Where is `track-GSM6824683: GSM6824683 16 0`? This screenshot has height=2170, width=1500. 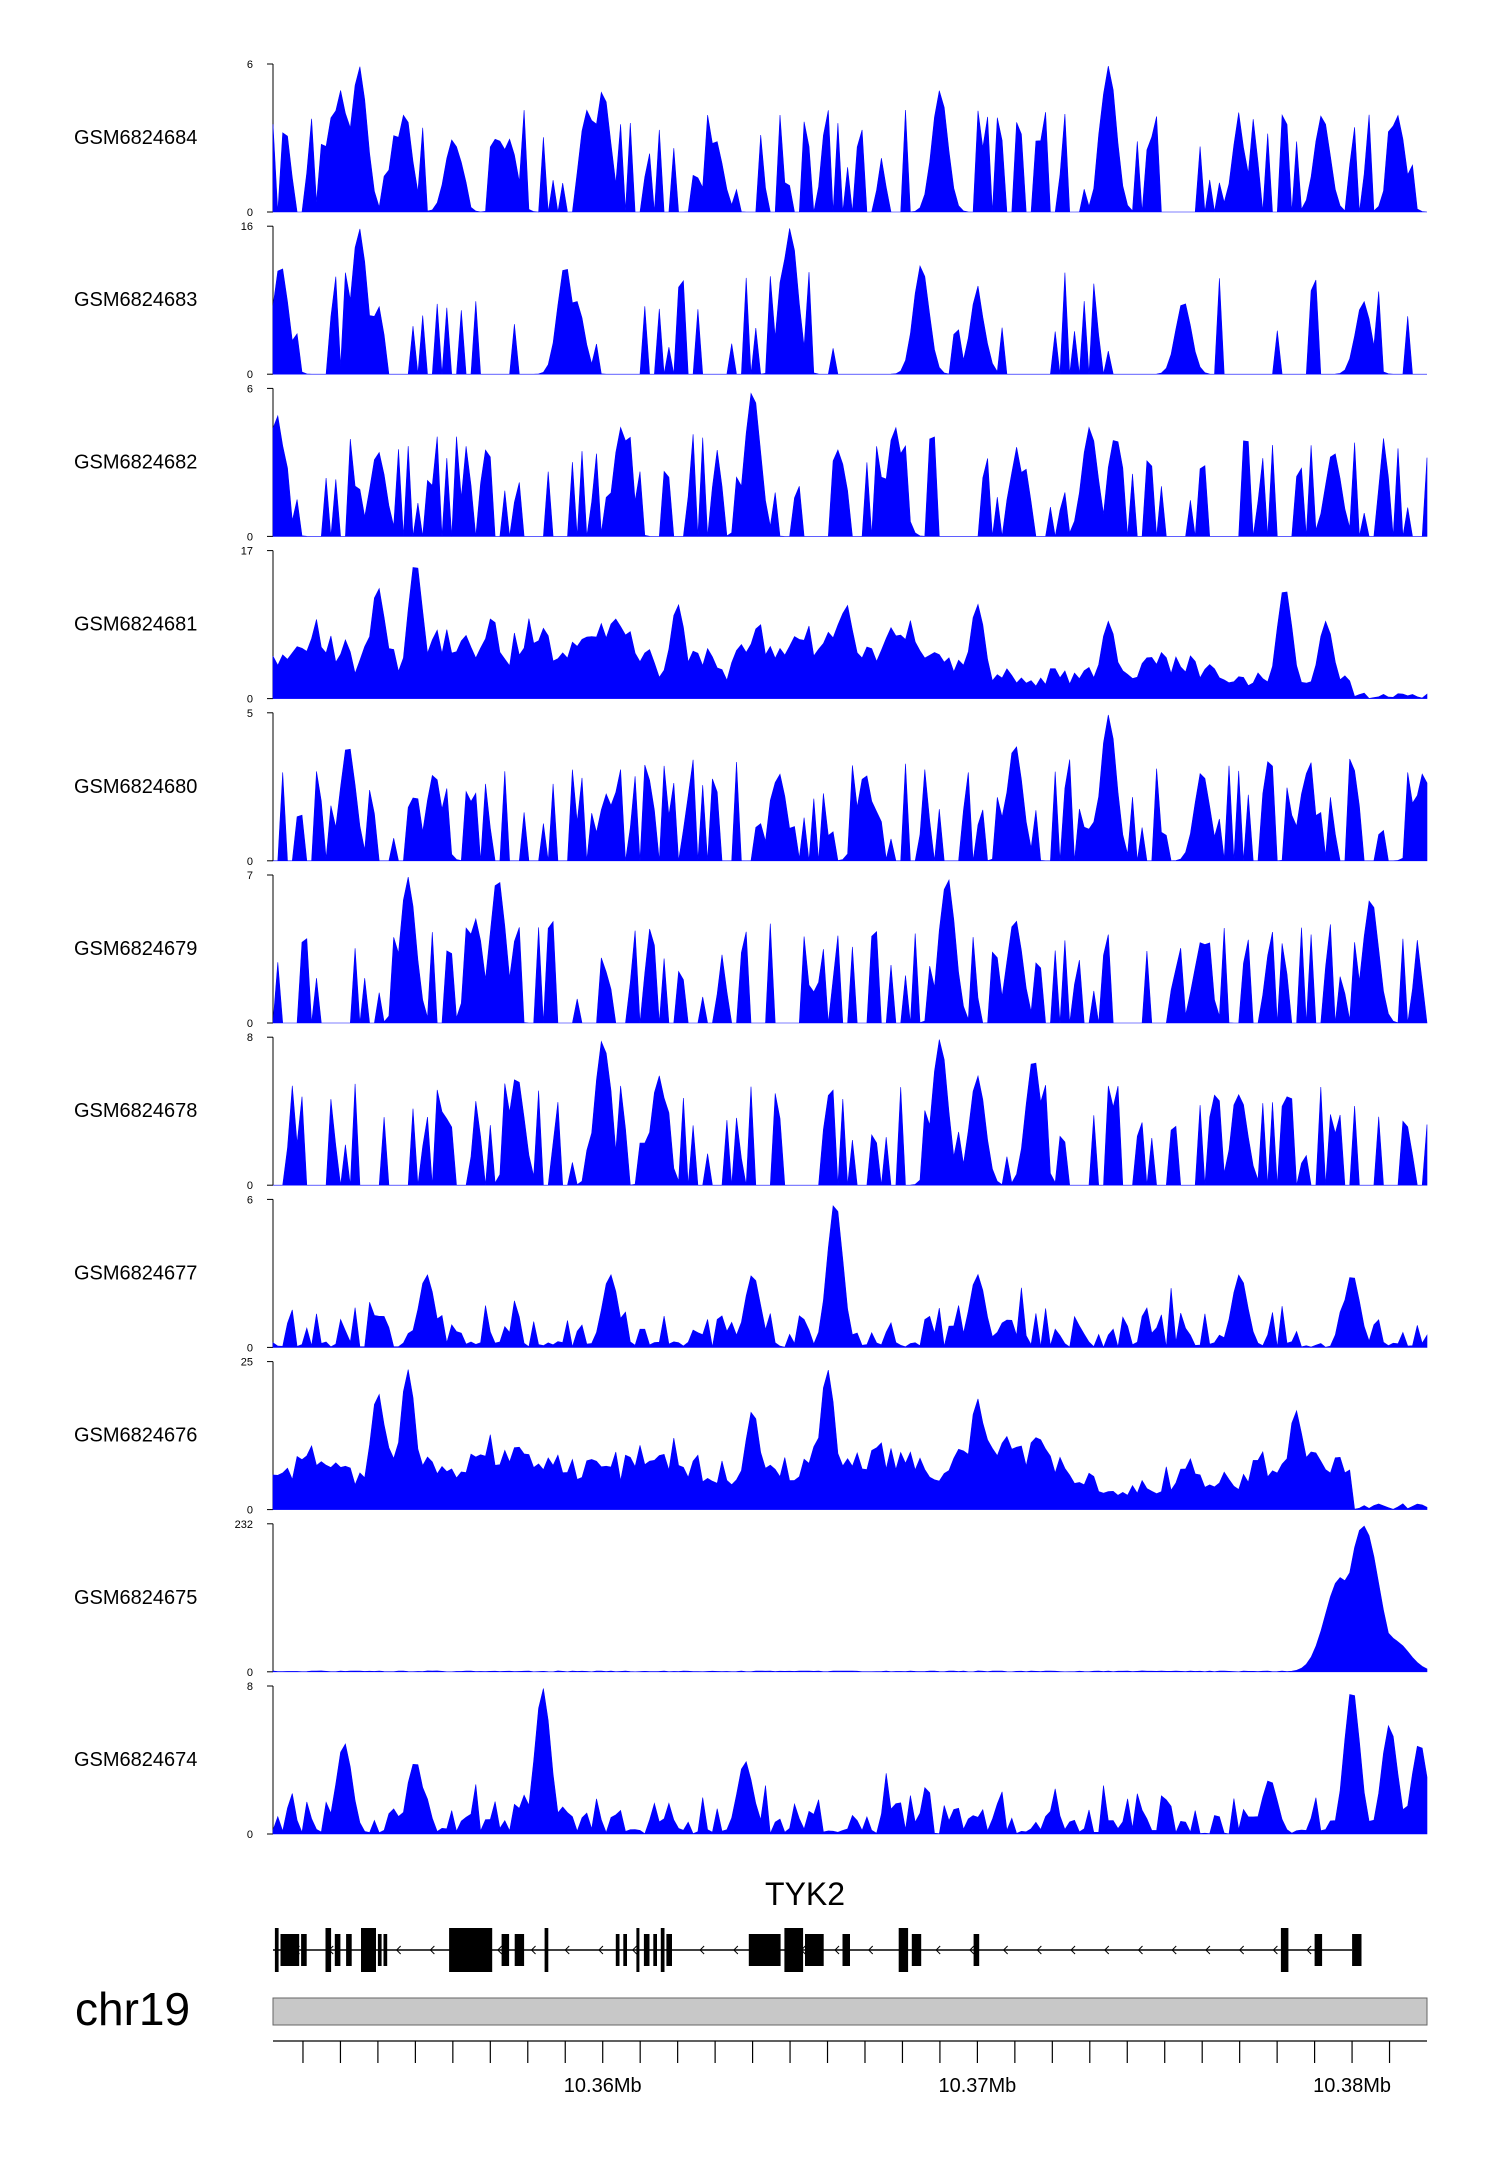
track-GSM6824683: GSM6824683 16 0 is located at coordinates (750, 301).